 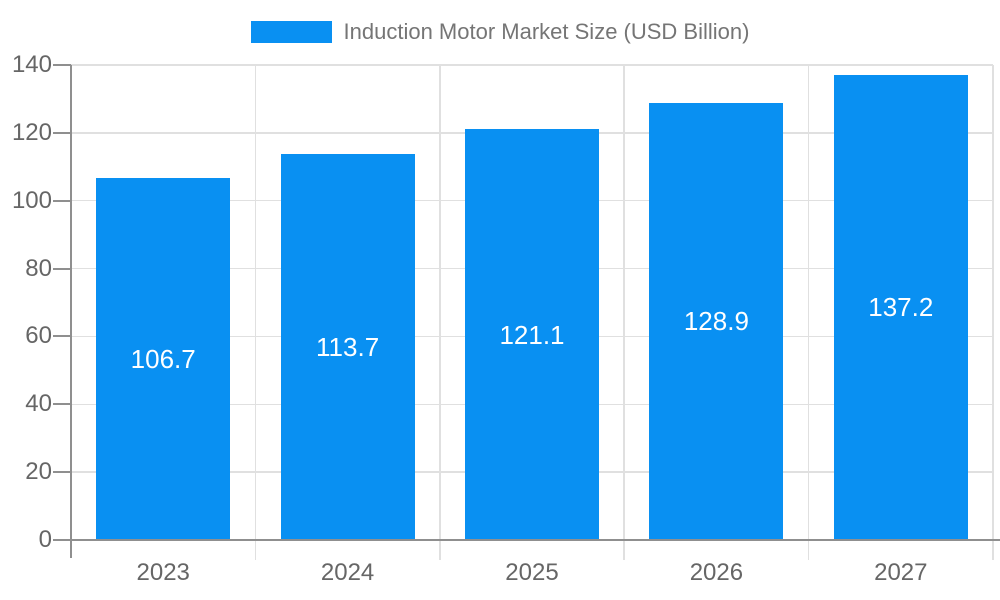 I want to click on y-tick-label: 100, so click(x=31, y=200).